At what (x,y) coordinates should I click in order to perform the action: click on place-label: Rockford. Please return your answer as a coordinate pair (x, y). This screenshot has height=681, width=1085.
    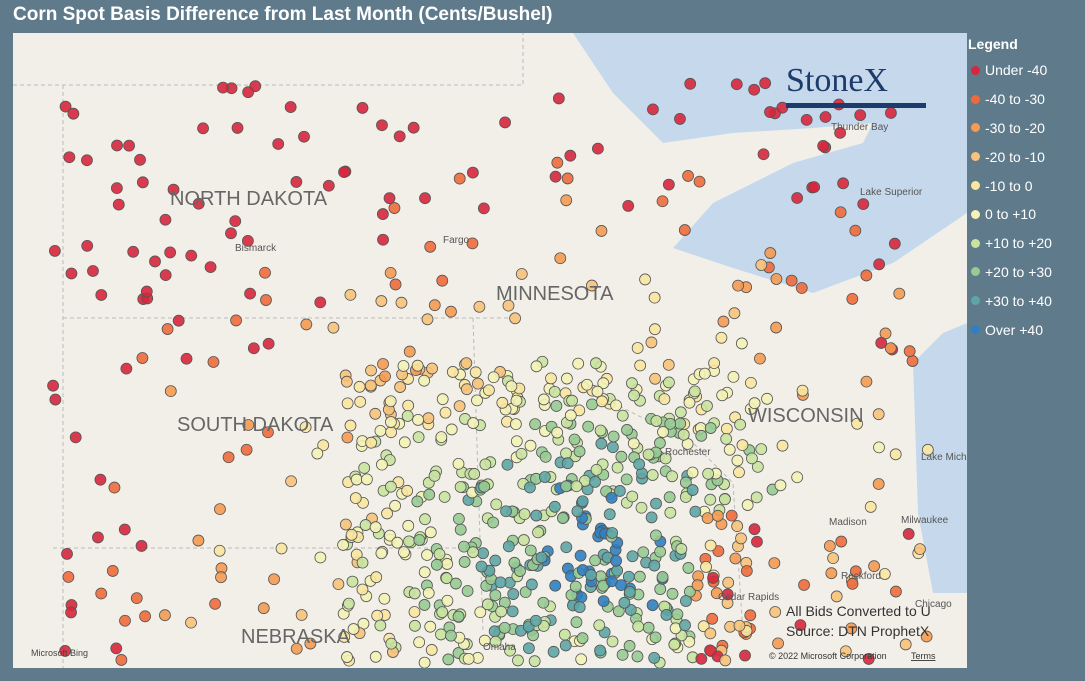
    Looking at the image, I should click on (861, 576).